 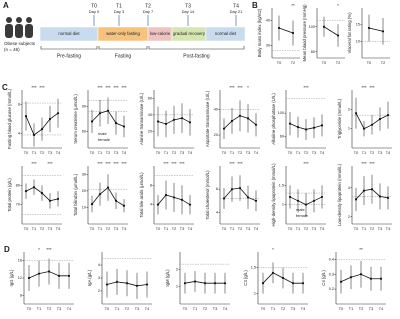 I want to click on y-tick-label: 90, so click(x=84, y=107).